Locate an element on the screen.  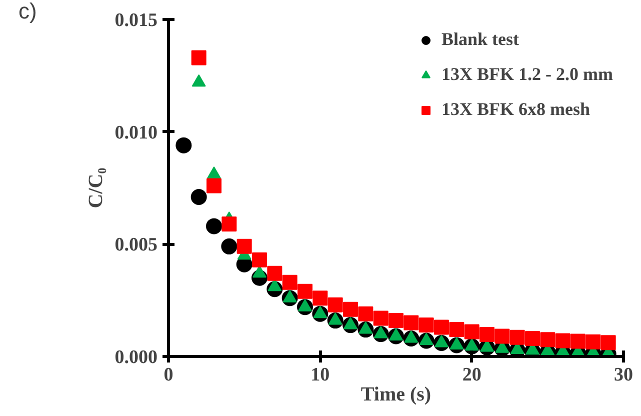
x-tick-label: 0 is located at coordinates (169, 375).